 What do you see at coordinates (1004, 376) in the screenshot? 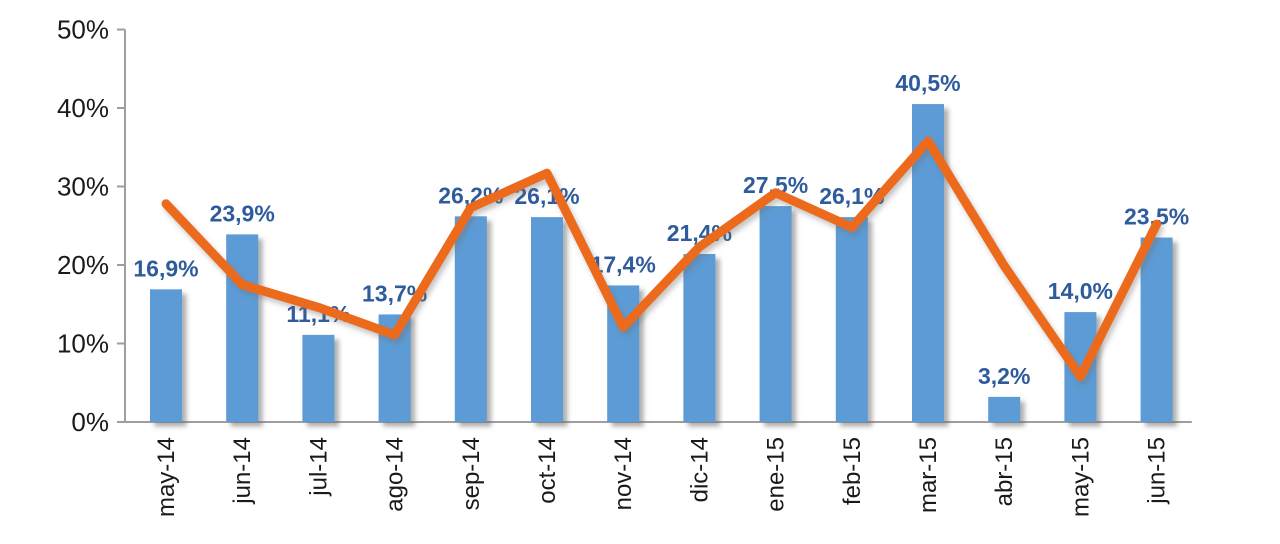
I see `data-label-abr-15: 3,2%` at bounding box center [1004, 376].